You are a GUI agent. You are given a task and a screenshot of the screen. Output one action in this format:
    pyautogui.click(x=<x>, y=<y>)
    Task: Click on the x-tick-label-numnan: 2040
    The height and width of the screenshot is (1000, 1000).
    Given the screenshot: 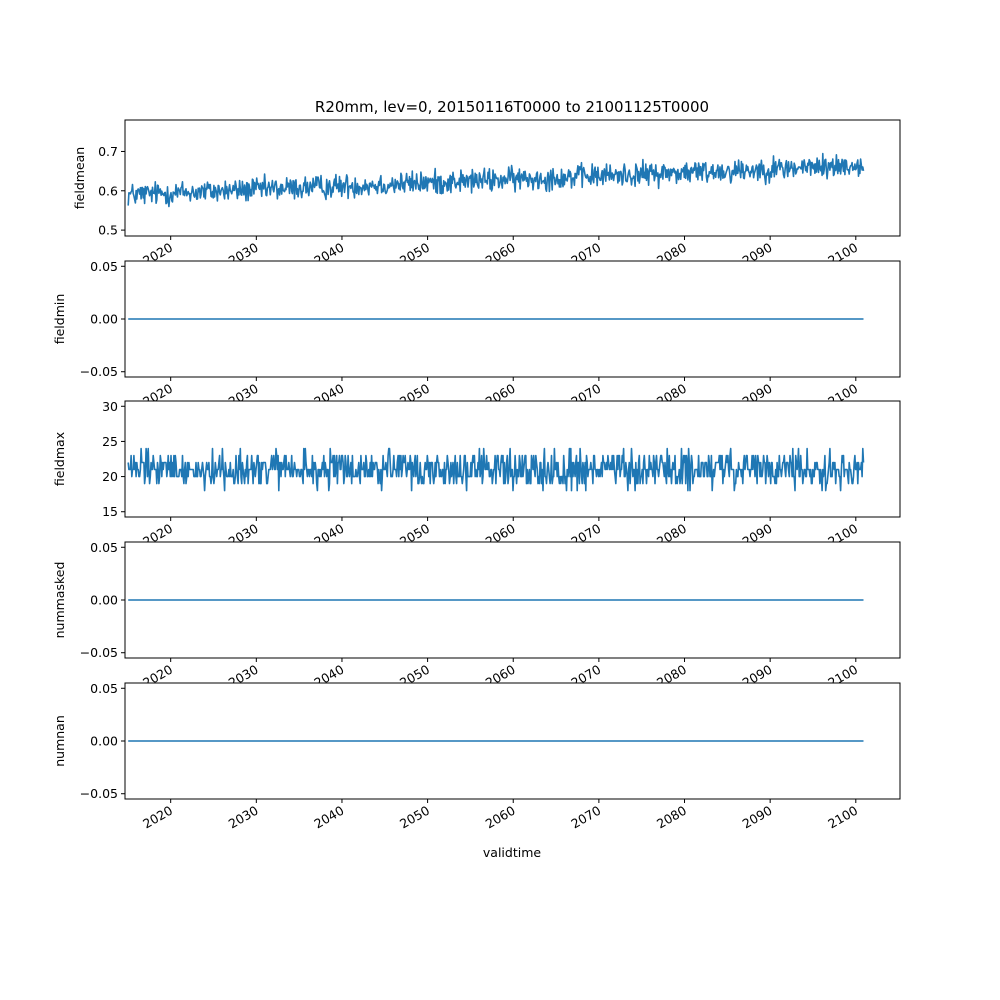 What is the action you would take?
    pyautogui.click(x=328, y=817)
    